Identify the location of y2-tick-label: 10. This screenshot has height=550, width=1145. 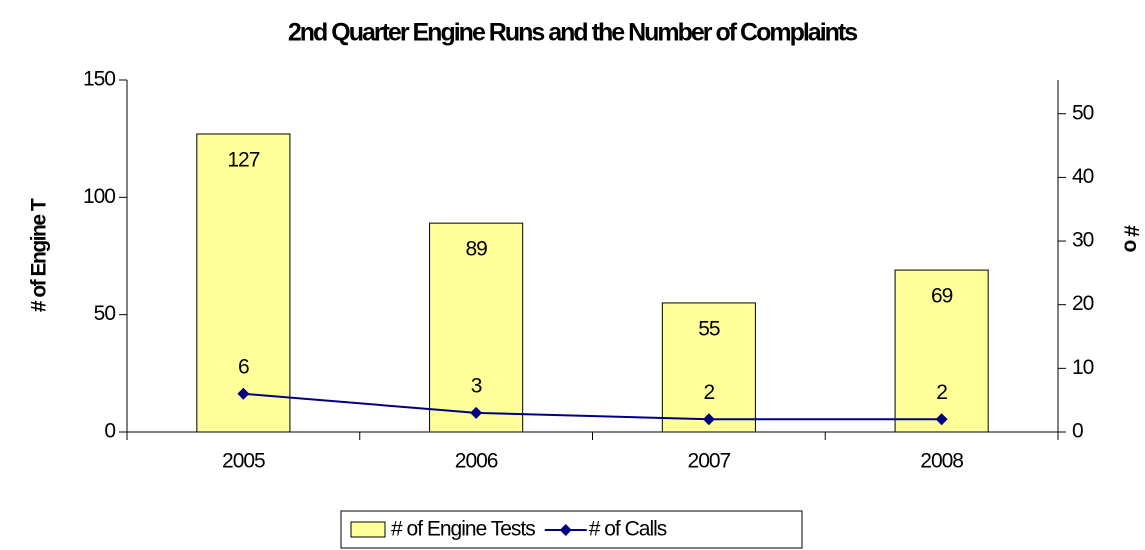
(1083, 367).